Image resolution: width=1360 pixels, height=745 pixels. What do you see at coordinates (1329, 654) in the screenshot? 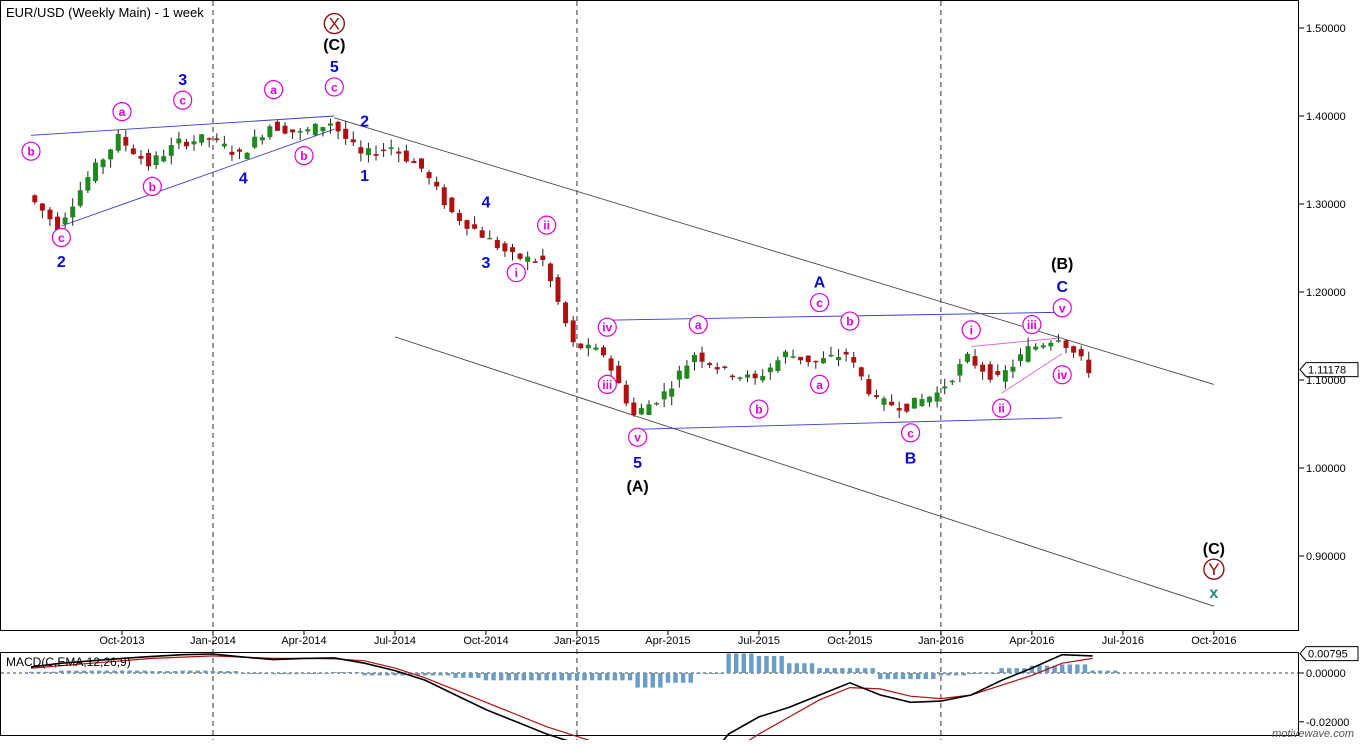
I see `macd-value-tag` at bounding box center [1329, 654].